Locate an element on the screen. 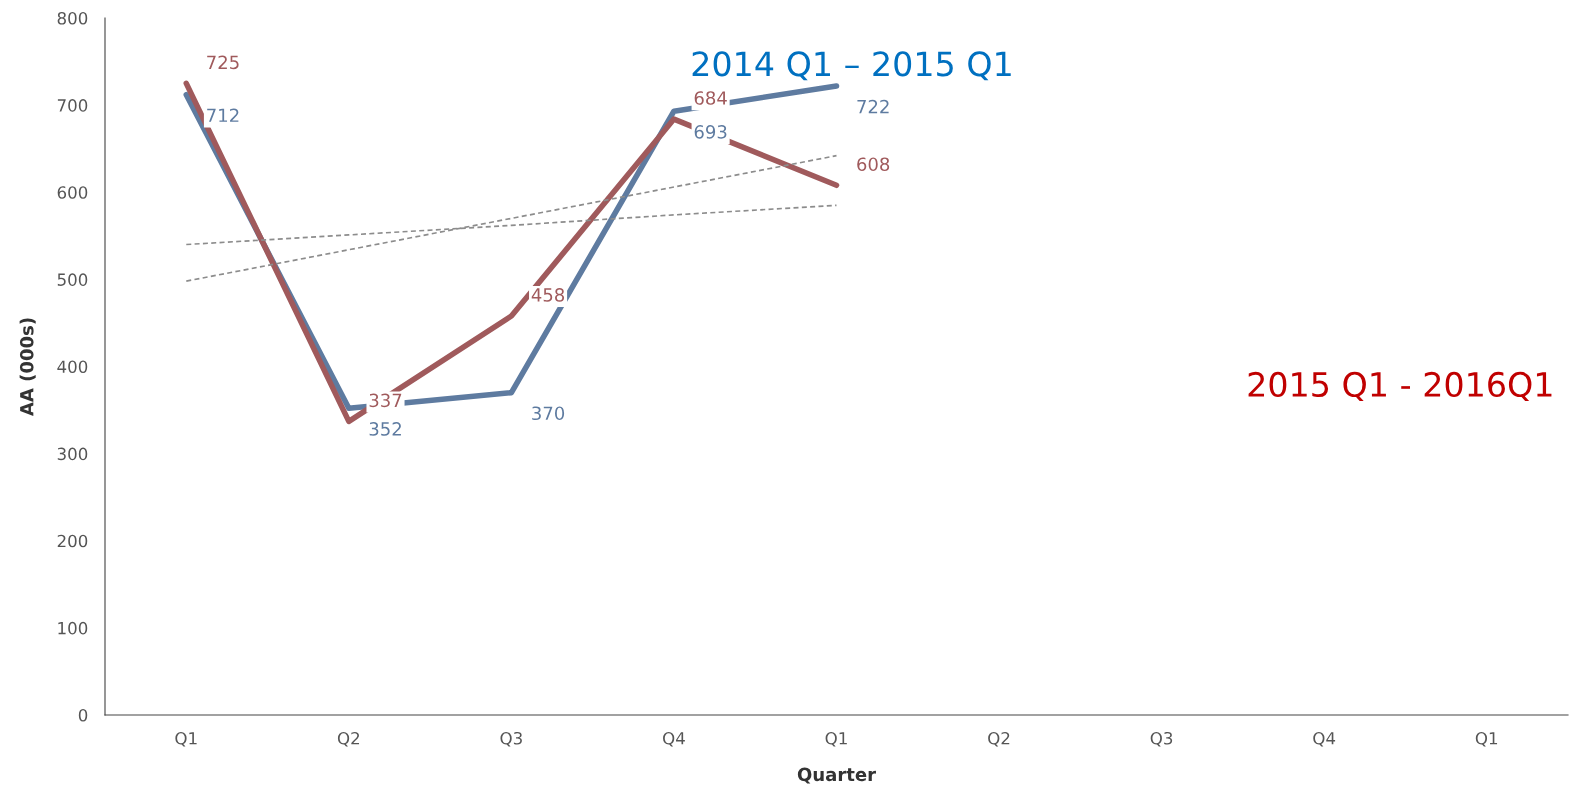  data-label: 712 is located at coordinates (223, 115).